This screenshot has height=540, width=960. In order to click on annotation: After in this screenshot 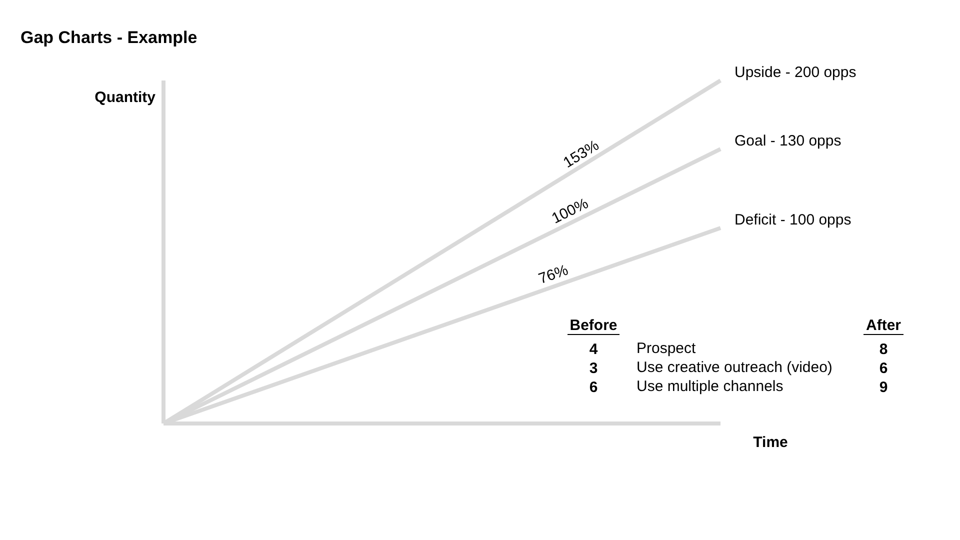, I will do `click(884, 325)`.